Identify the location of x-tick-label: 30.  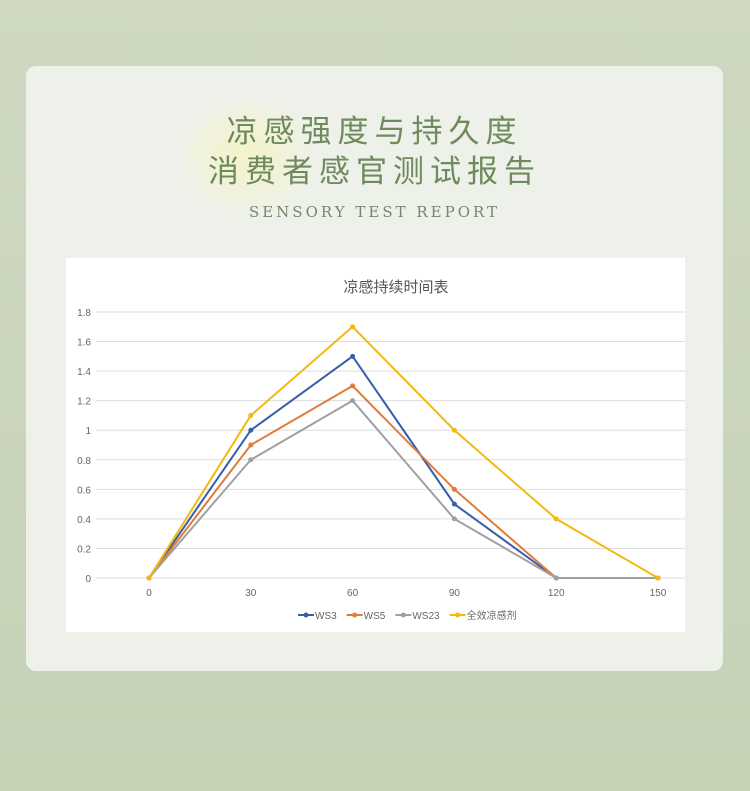
(251, 593).